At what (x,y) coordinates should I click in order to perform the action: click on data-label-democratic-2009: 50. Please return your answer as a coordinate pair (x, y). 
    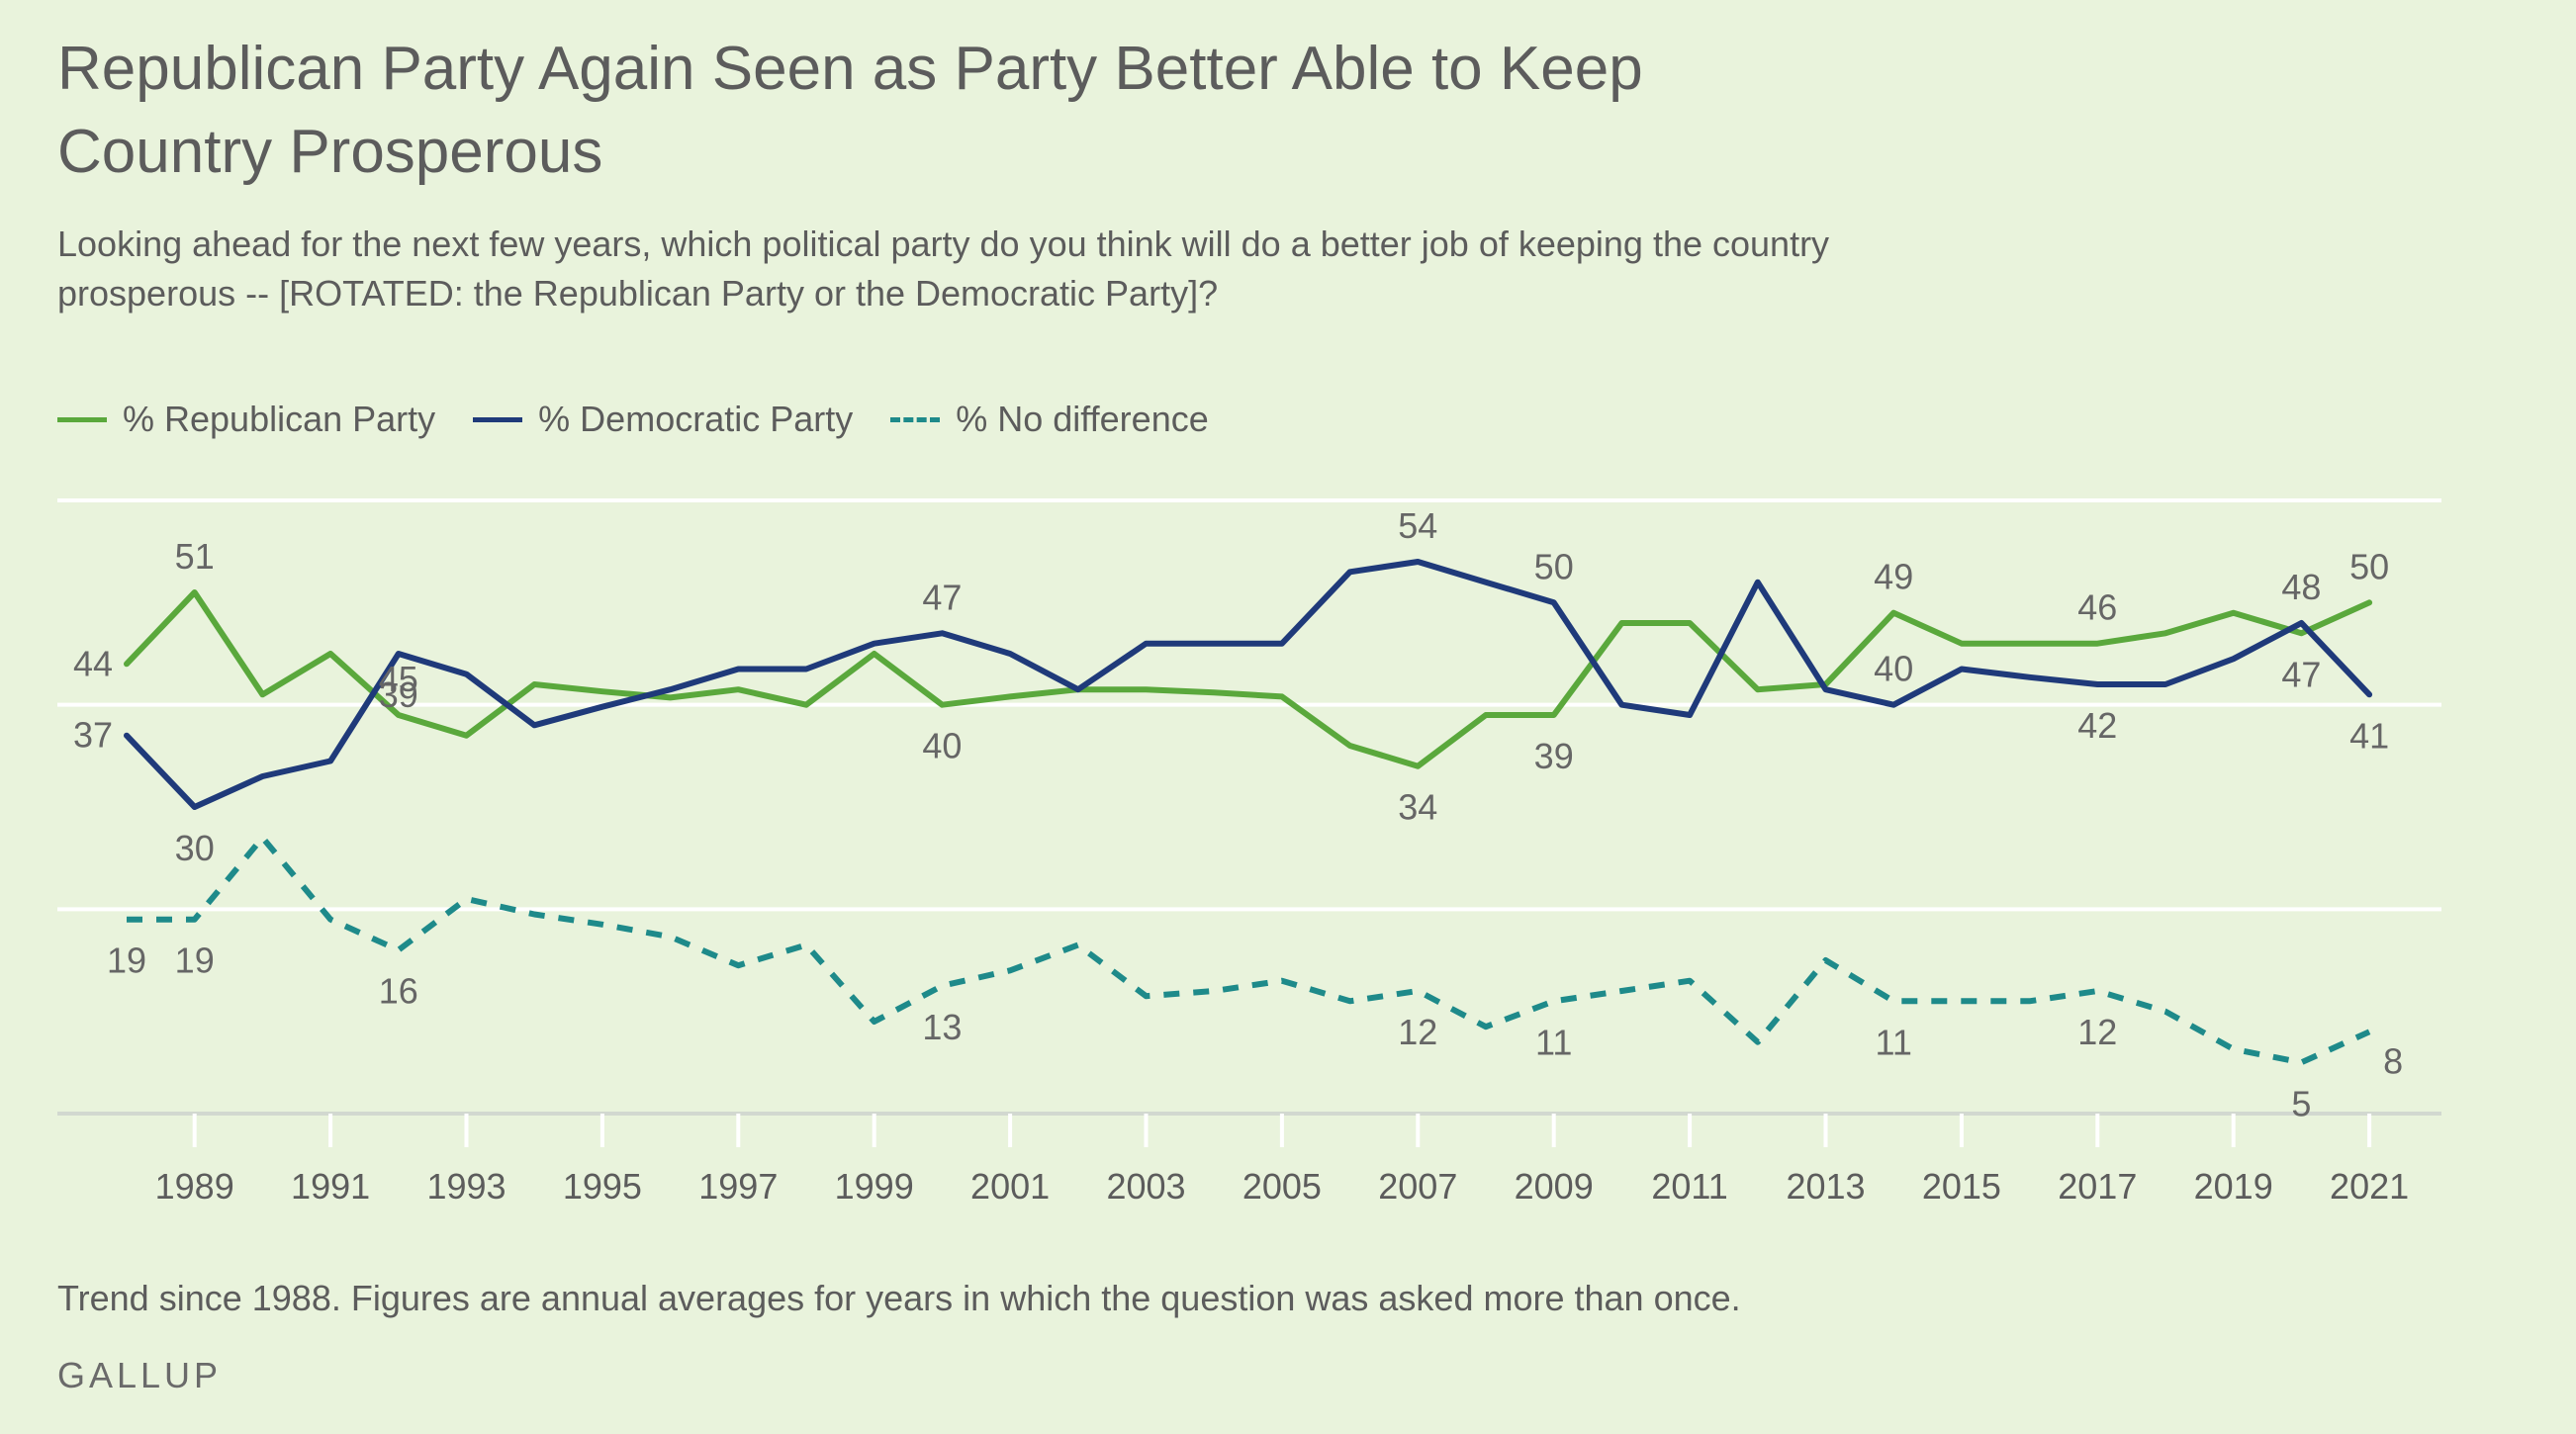
    Looking at the image, I should click on (1554, 566).